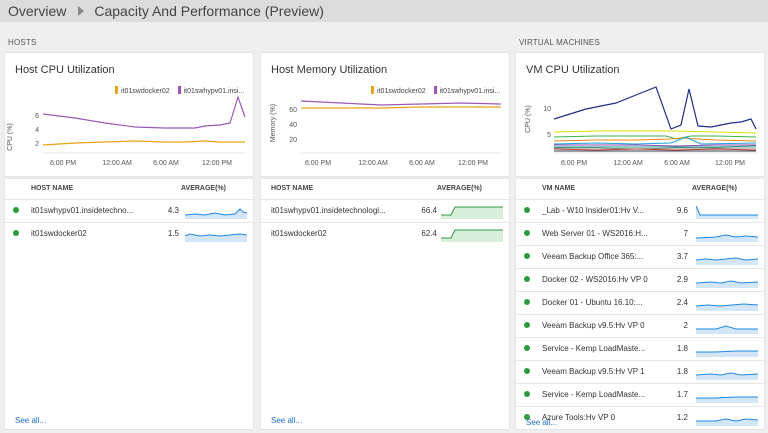 The height and width of the screenshot is (433, 768). I want to click on y-tick: 4, so click(37, 130).